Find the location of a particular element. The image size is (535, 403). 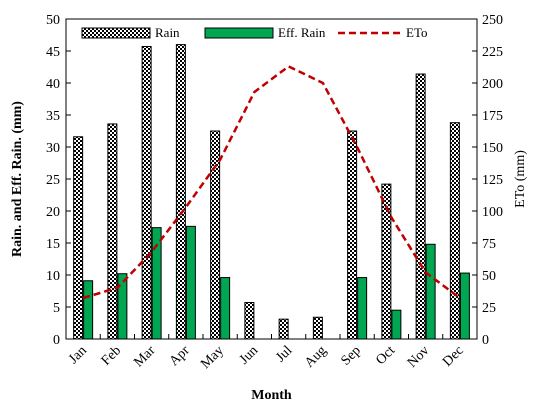

rain-bar-apr is located at coordinates (180, 192).